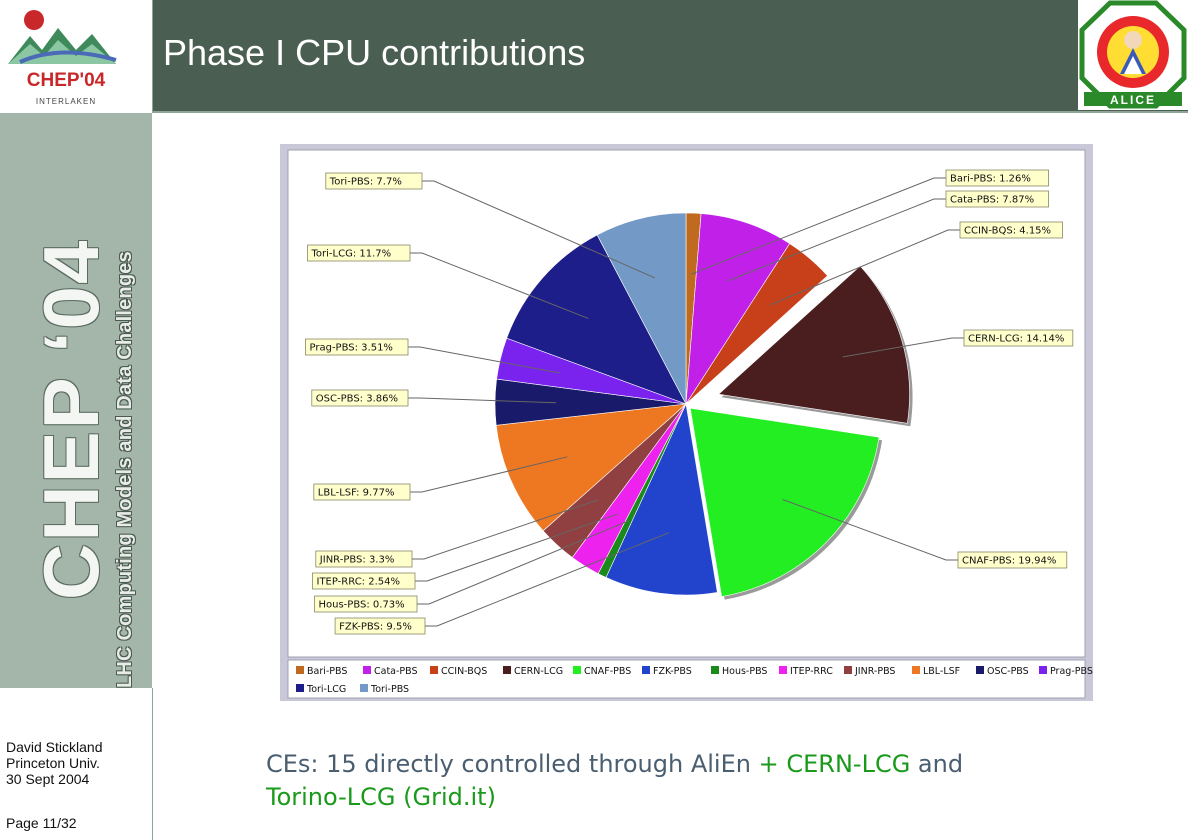 This screenshot has width=1188, height=840. I want to click on callout-label-itep-rrc: ITEP-RRC: 2.54%, so click(359, 582).